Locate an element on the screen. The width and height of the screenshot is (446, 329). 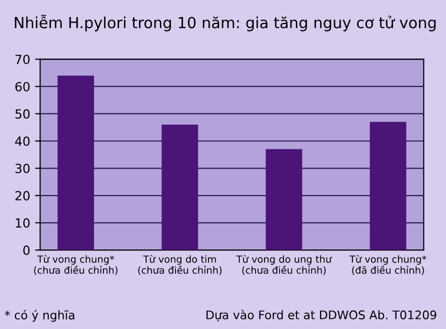
chart-title: Nhiễm H.pylori trong 10 năm: gia tăng nguy cơ tử vong is located at coordinates (225, 23).